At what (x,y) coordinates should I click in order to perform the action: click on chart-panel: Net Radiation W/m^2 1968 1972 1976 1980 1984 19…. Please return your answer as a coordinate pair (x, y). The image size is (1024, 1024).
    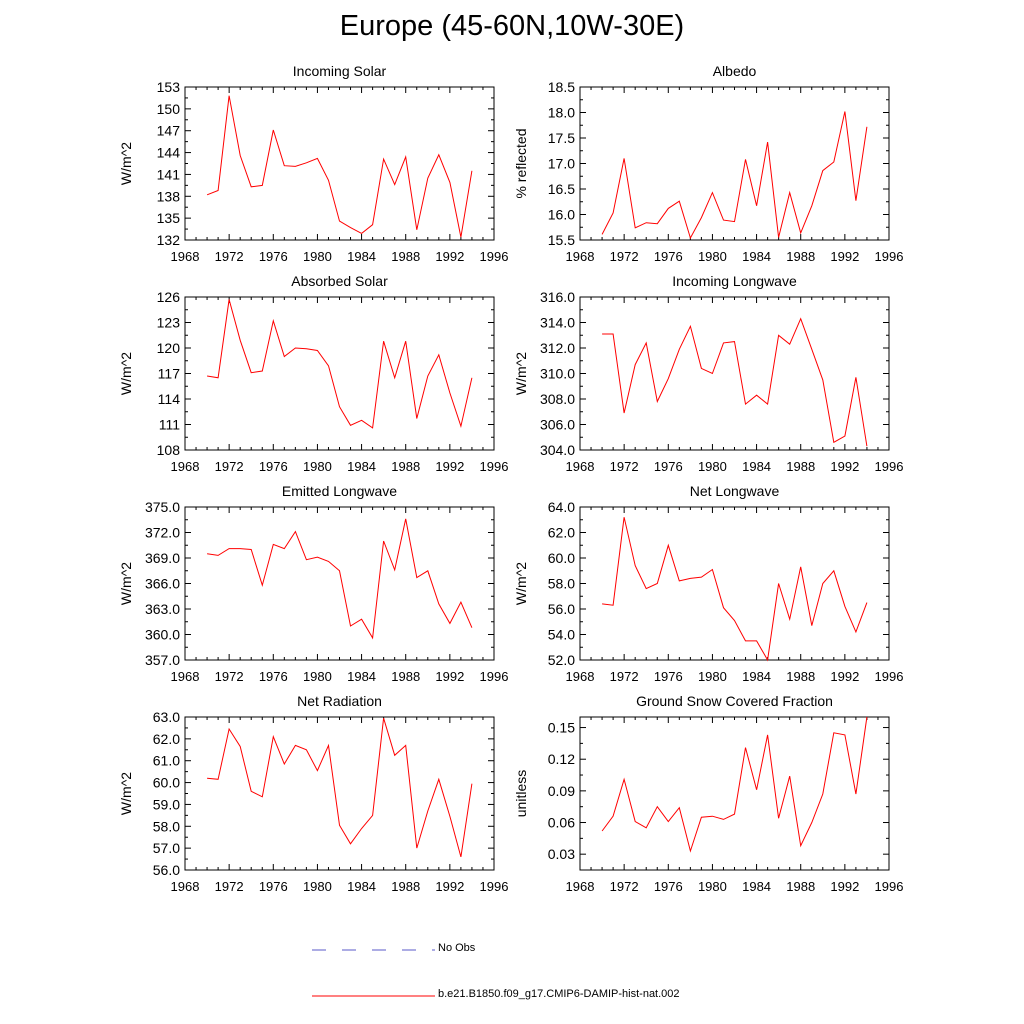
    Looking at the image, I should click on (313, 793).